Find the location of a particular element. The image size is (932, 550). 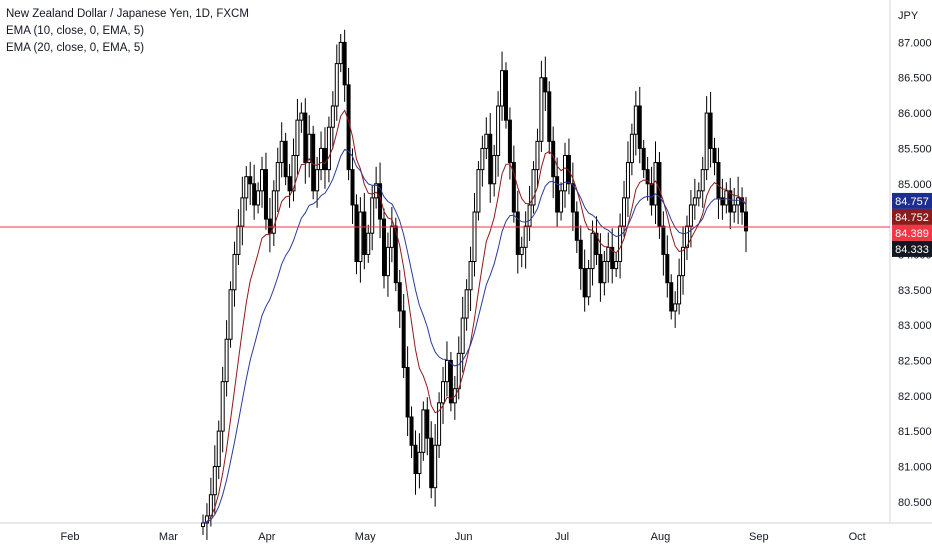

indicator-ema-20: EMA (20, close, 0, EMA, 5) is located at coordinates (75, 48).